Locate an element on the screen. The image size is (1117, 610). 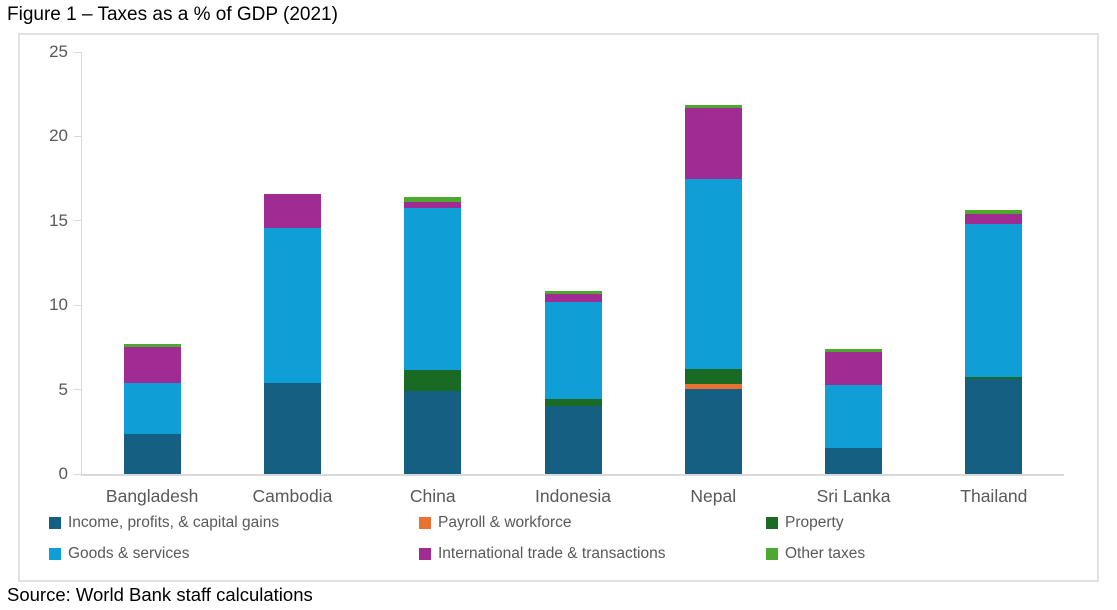
legend-label: Other taxes is located at coordinates (825, 553).